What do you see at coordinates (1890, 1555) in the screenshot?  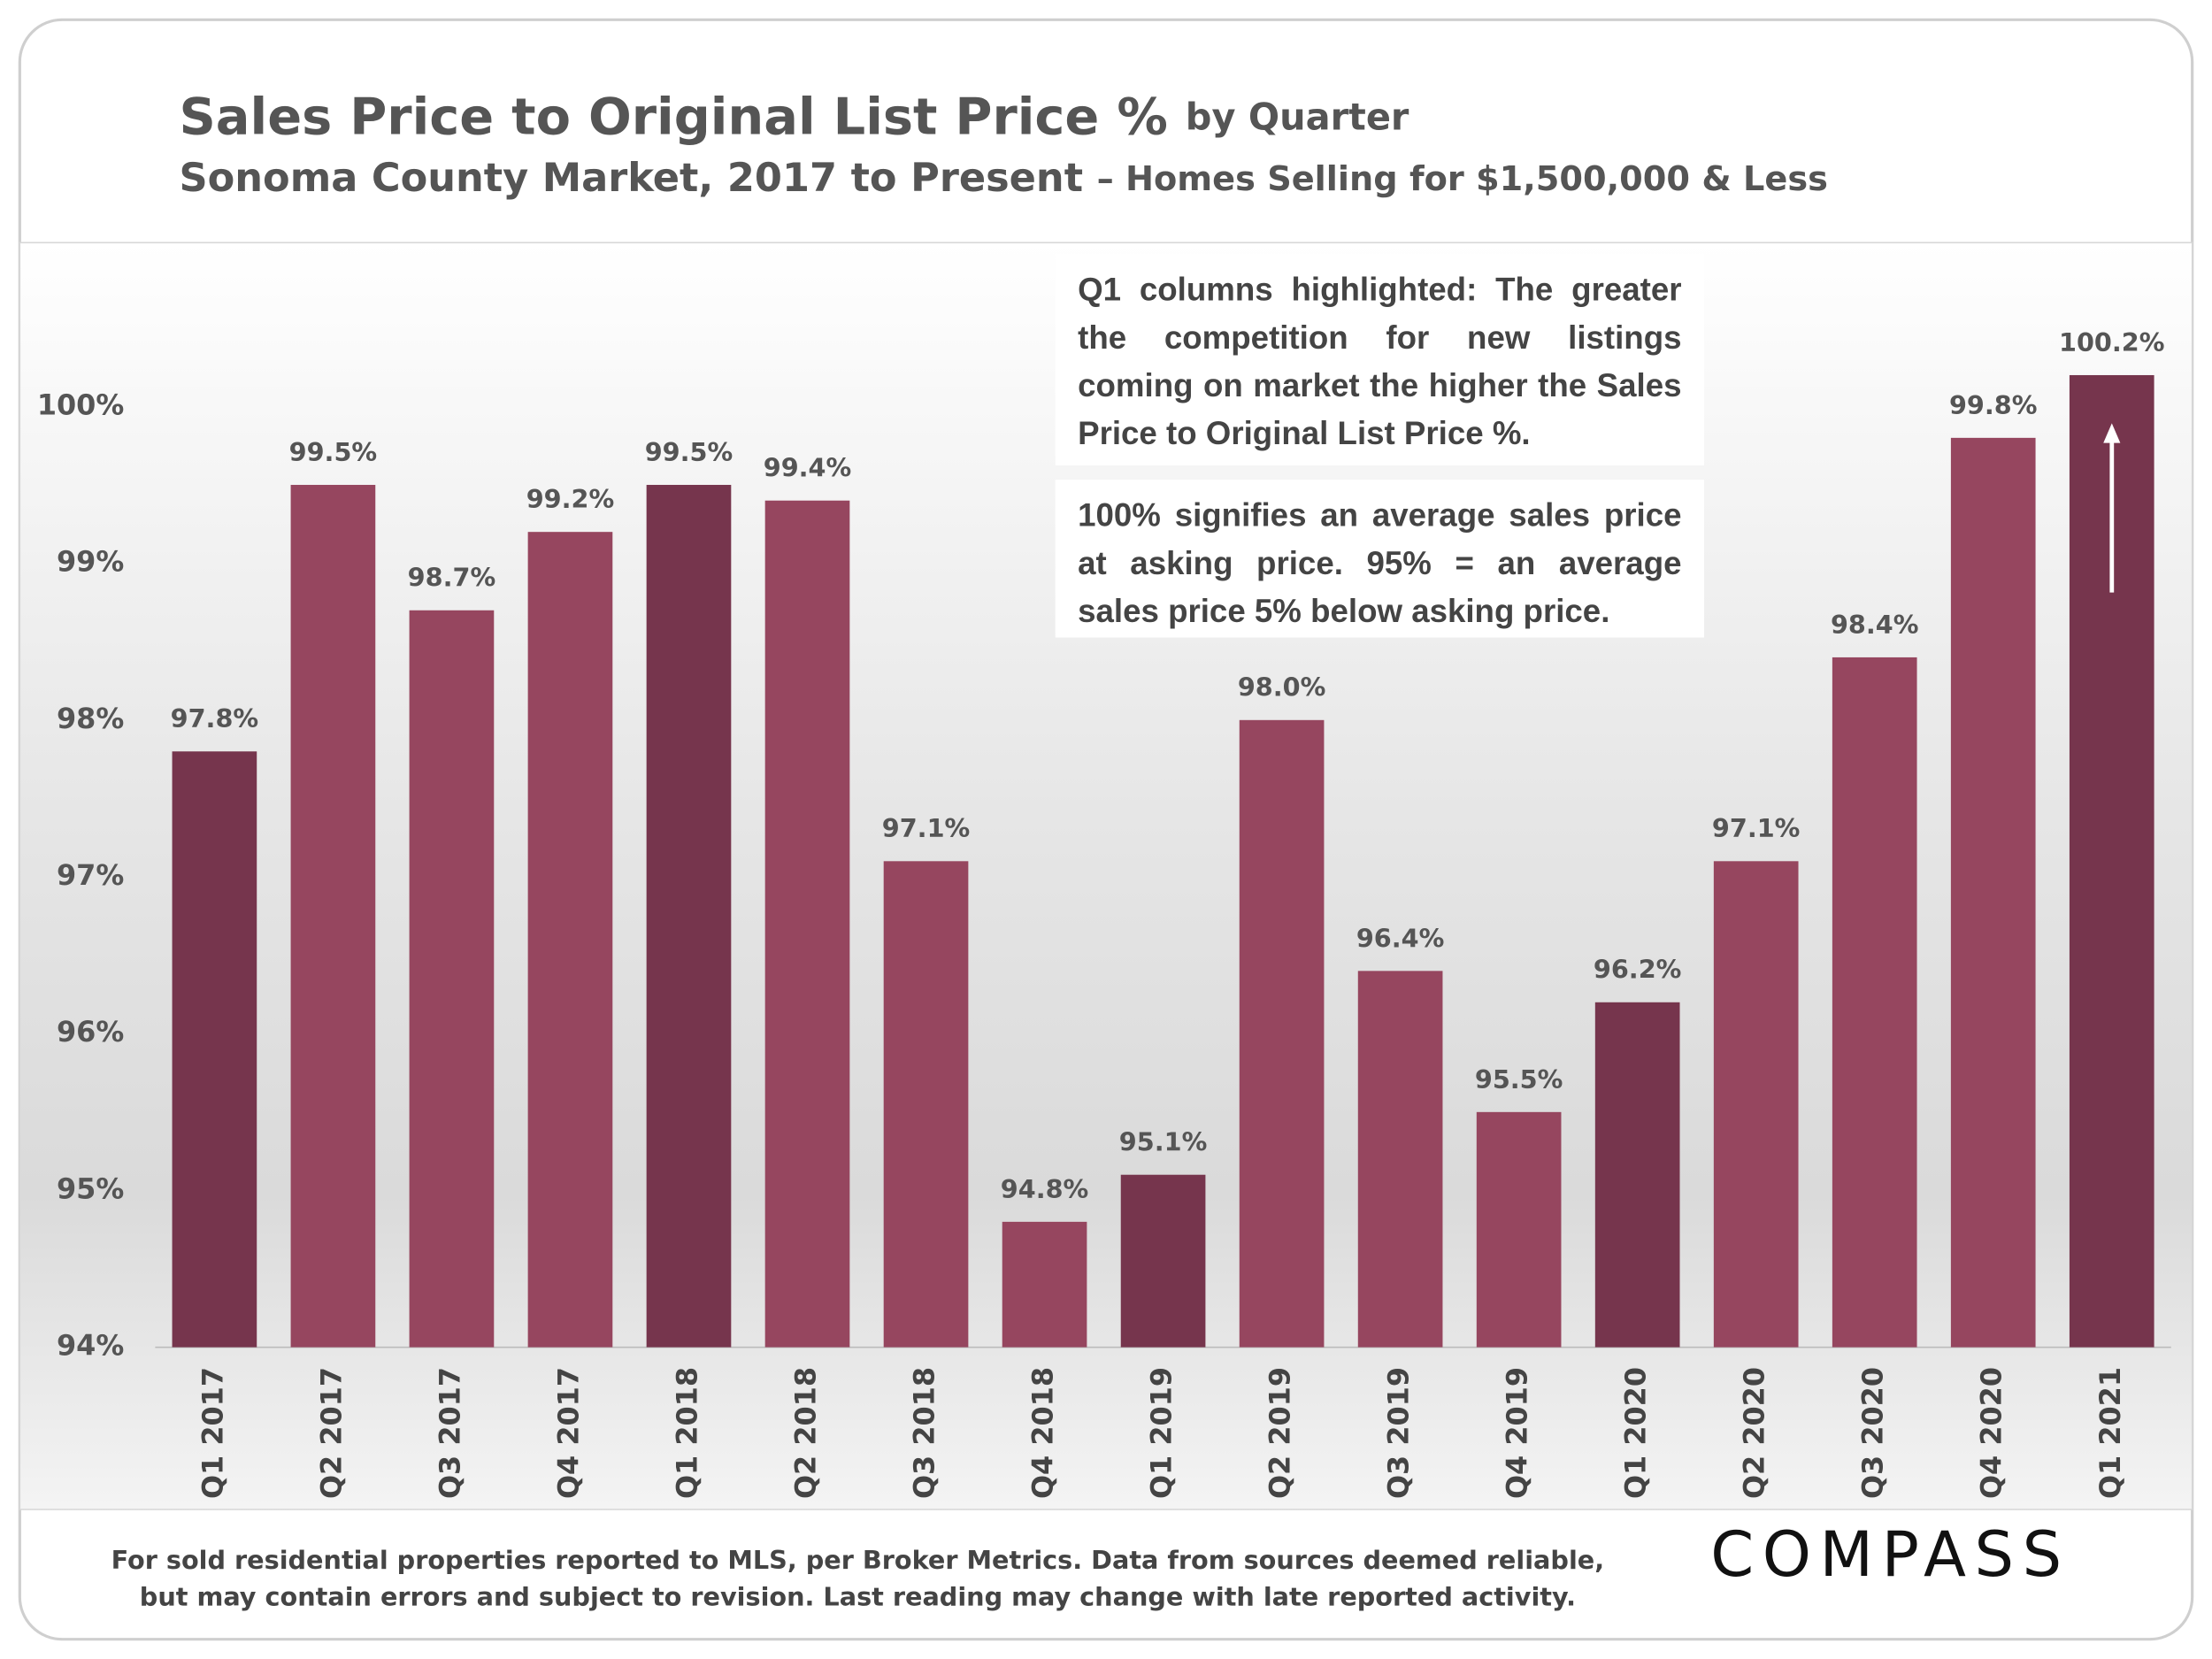 I see `logo: COMPASS` at bounding box center [1890, 1555].